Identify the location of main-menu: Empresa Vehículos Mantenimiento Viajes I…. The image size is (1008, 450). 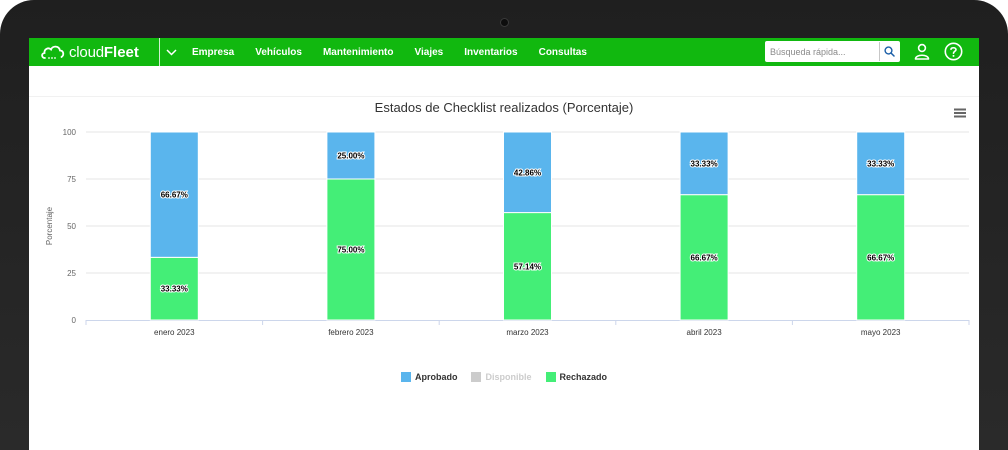
(400, 52).